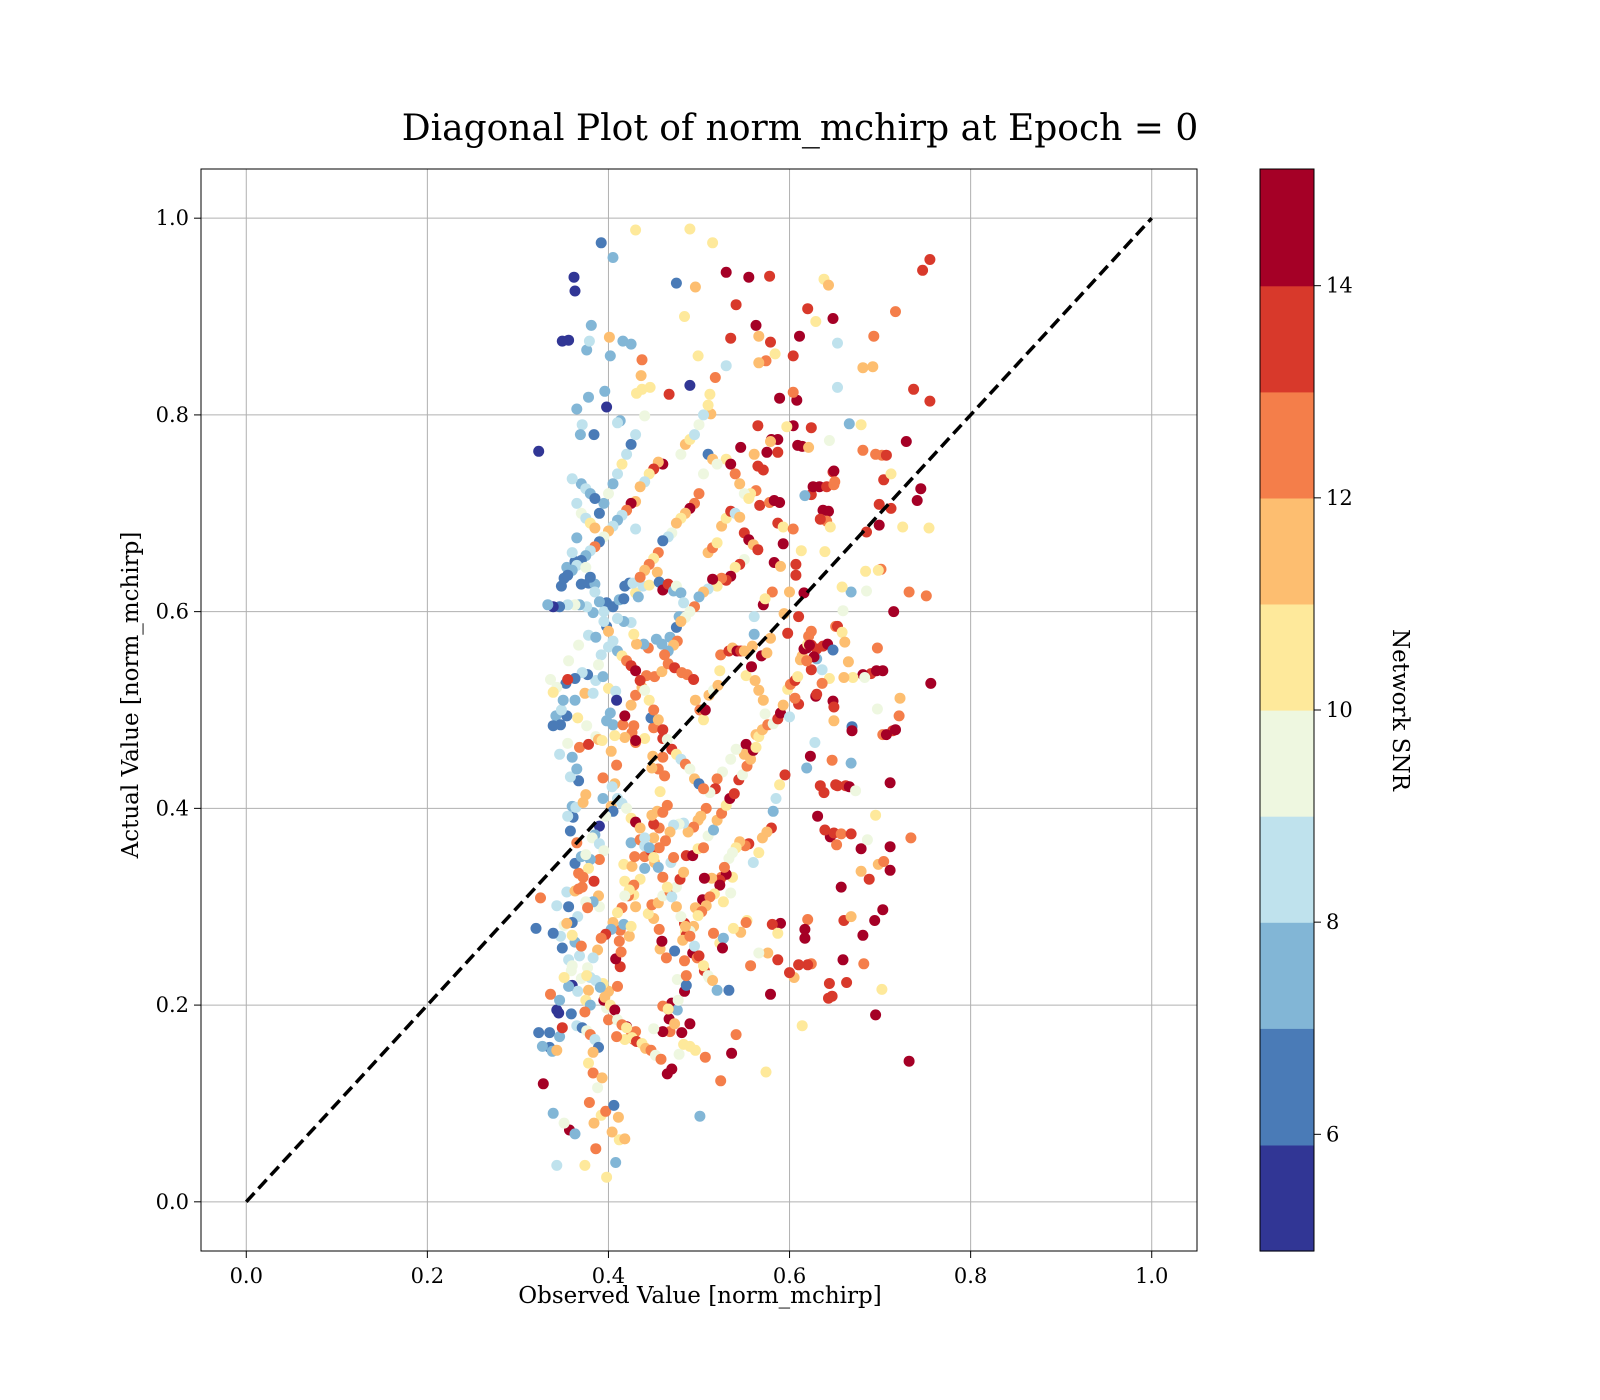  Describe the element at coordinates (1339, 710) in the screenshot. I see `colorbar-tick-label: 10` at that location.